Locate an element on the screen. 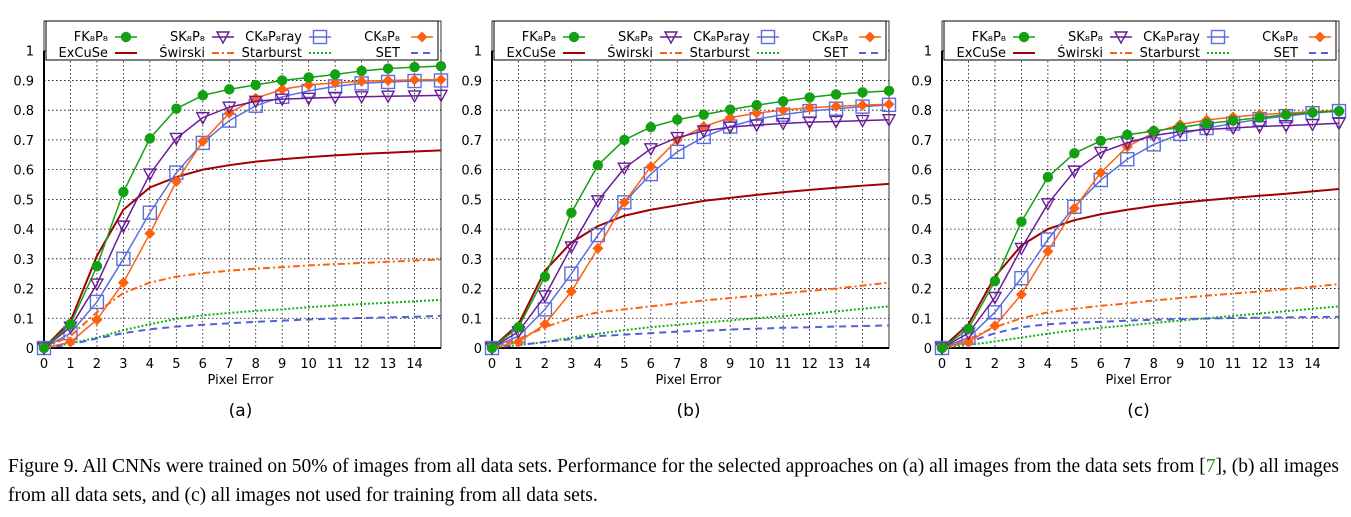 The width and height of the screenshot is (1351, 517). x-axis-label: Pixel Error is located at coordinates (1139, 380).